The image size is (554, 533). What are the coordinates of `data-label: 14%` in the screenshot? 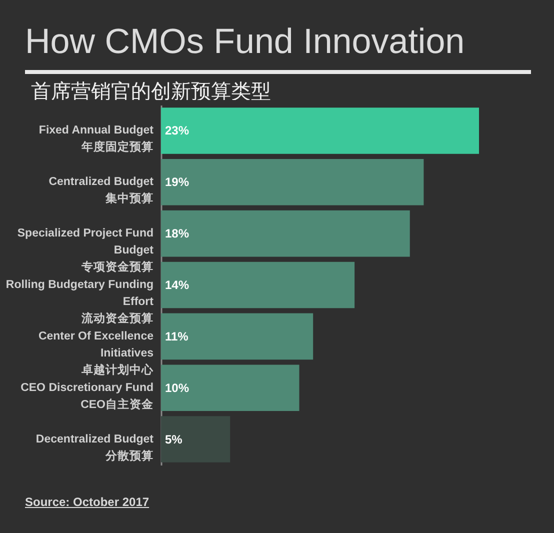 It's located at (177, 285).